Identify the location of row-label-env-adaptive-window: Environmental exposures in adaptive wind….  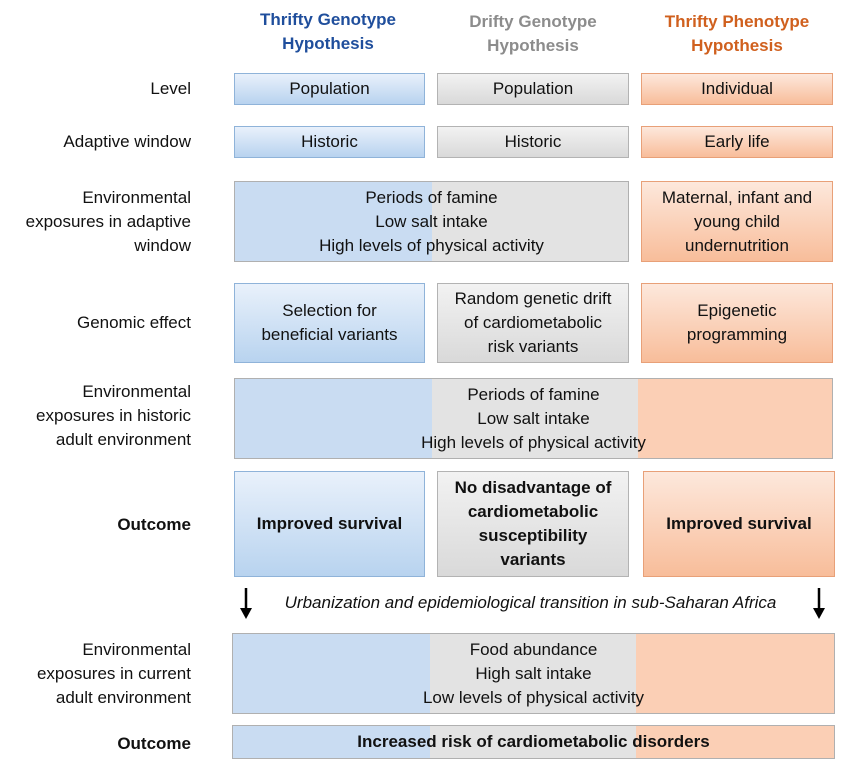
(108, 221).